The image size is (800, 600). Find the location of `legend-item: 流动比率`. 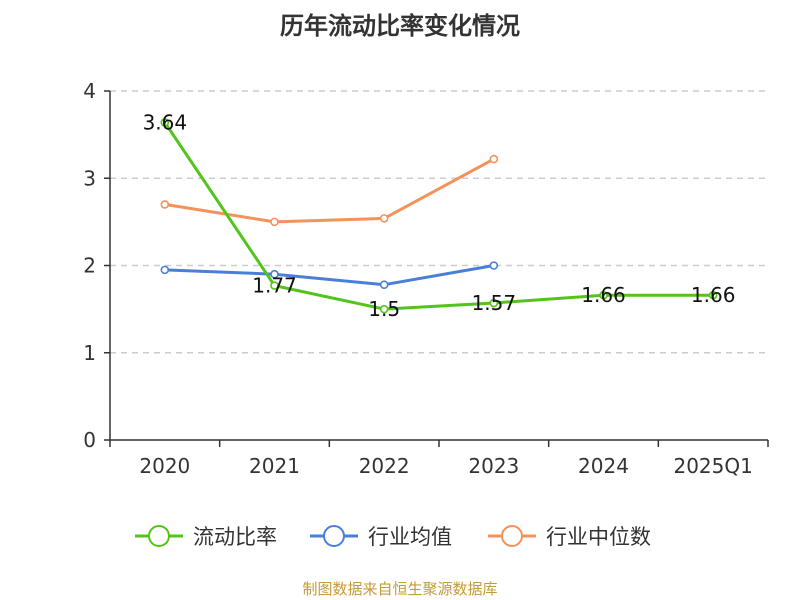

legend-item: 流动比率 is located at coordinates (206, 537).